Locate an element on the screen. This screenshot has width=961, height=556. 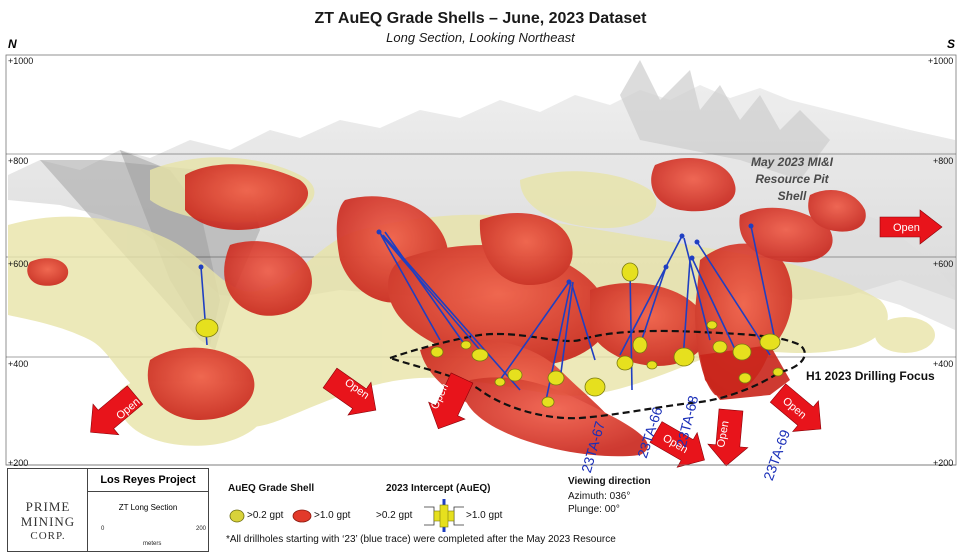
project-box: Los Reyes Project ZT Long Section is located at coordinates (148, 510).